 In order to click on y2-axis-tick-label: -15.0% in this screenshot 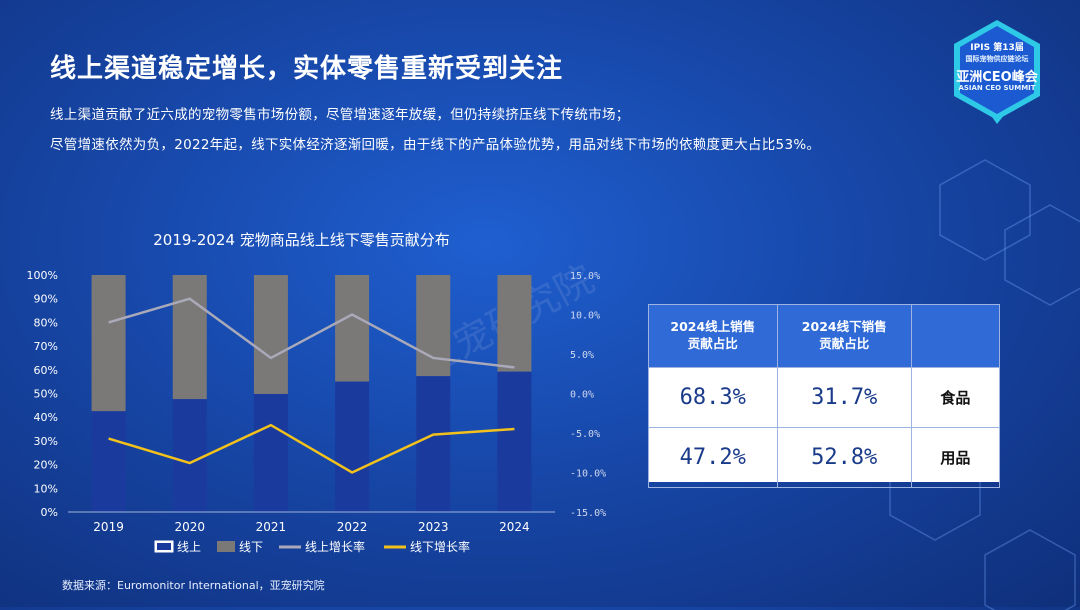, I will do `click(588, 513)`.